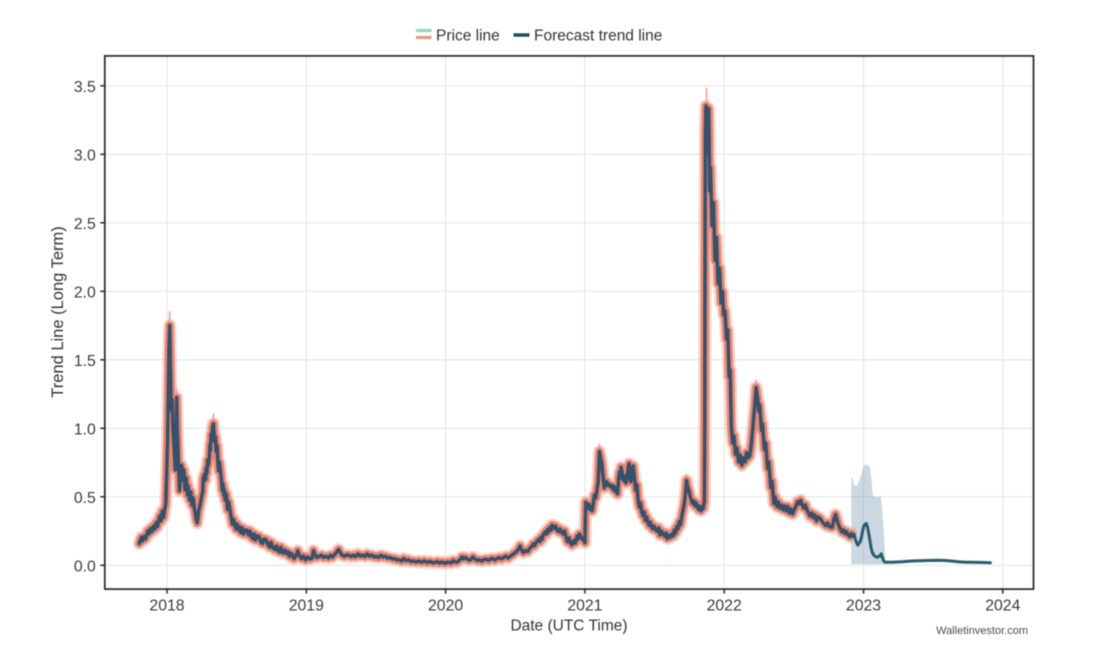 The height and width of the screenshot is (666, 1093). Describe the element at coordinates (85, 429) in the screenshot. I see `svg-text: 1.0` at that location.